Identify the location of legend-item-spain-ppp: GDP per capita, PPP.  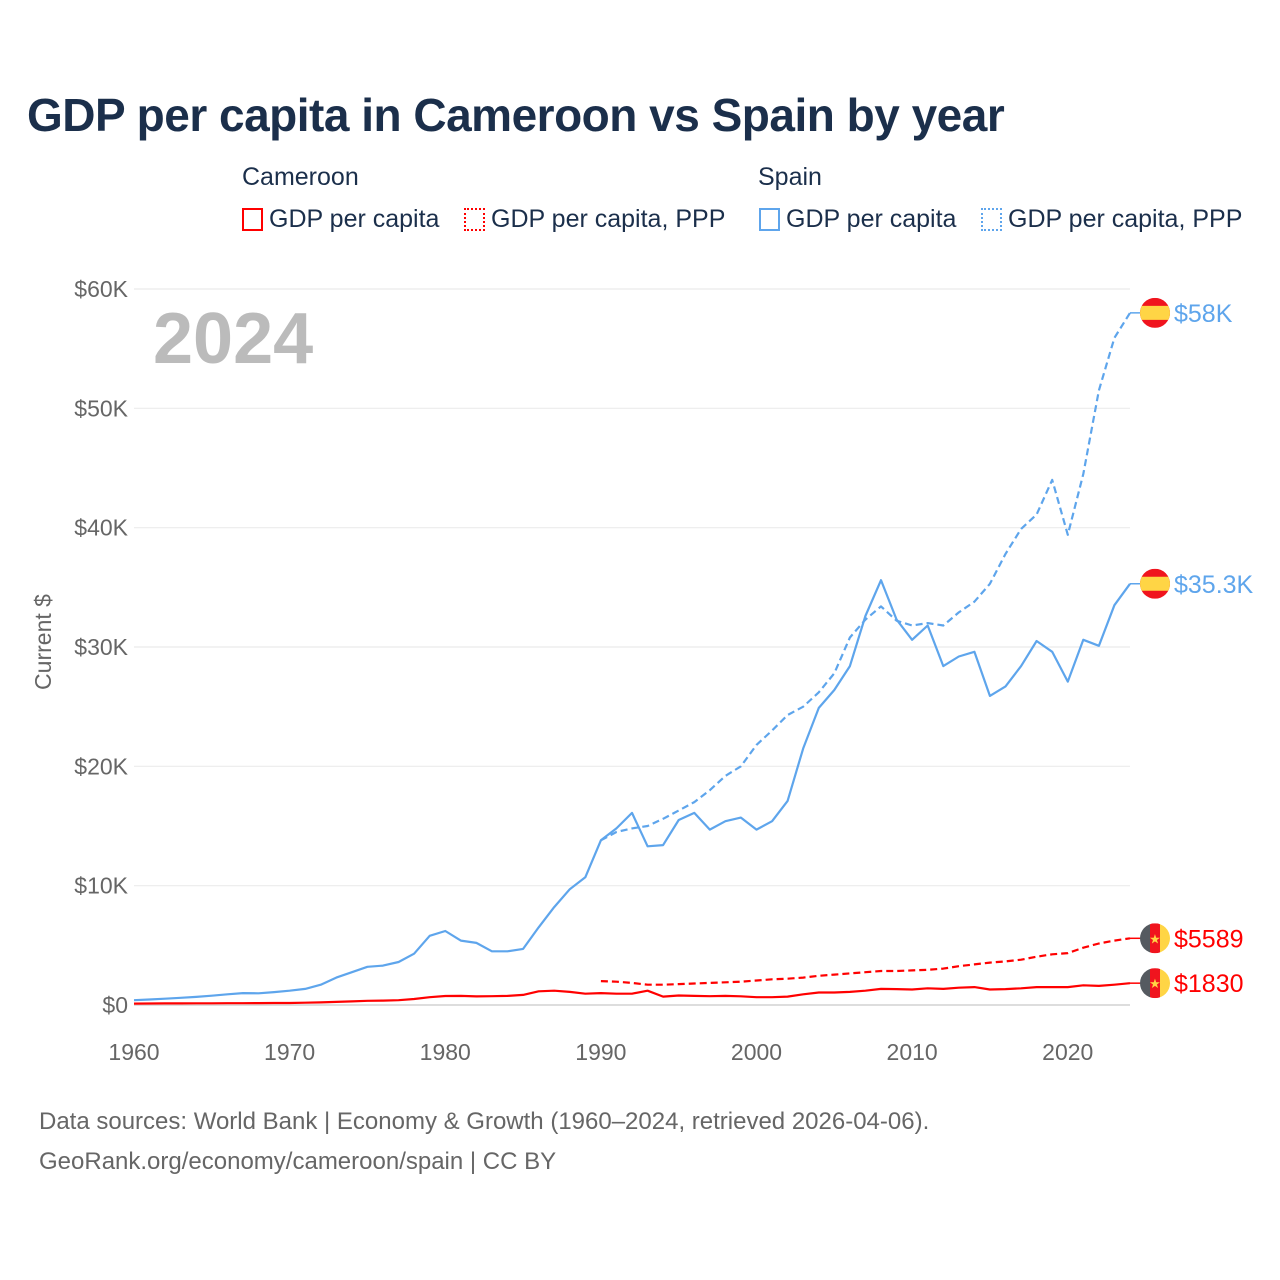
(1111, 219).